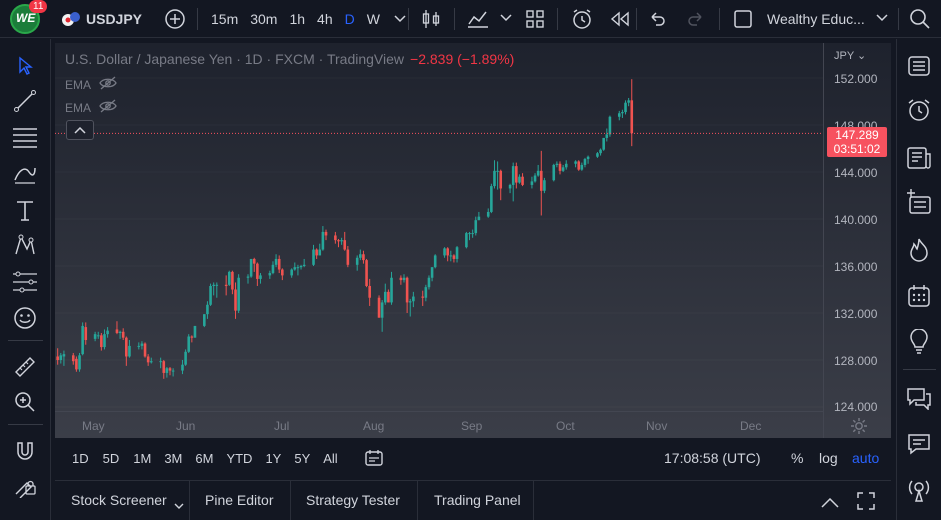 This screenshot has height=520, width=941. What do you see at coordinates (91, 84) in the screenshot?
I see `ema-indicator-1: EMA` at bounding box center [91, 84].